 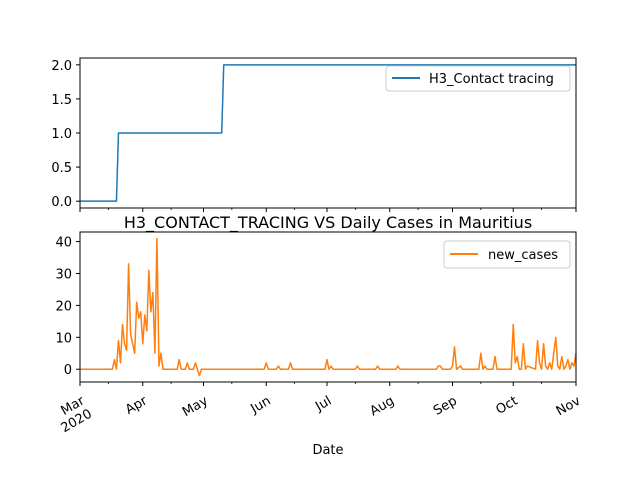 I want to click on bottom-y-tick-label: 0, so click(x=68, y=370).